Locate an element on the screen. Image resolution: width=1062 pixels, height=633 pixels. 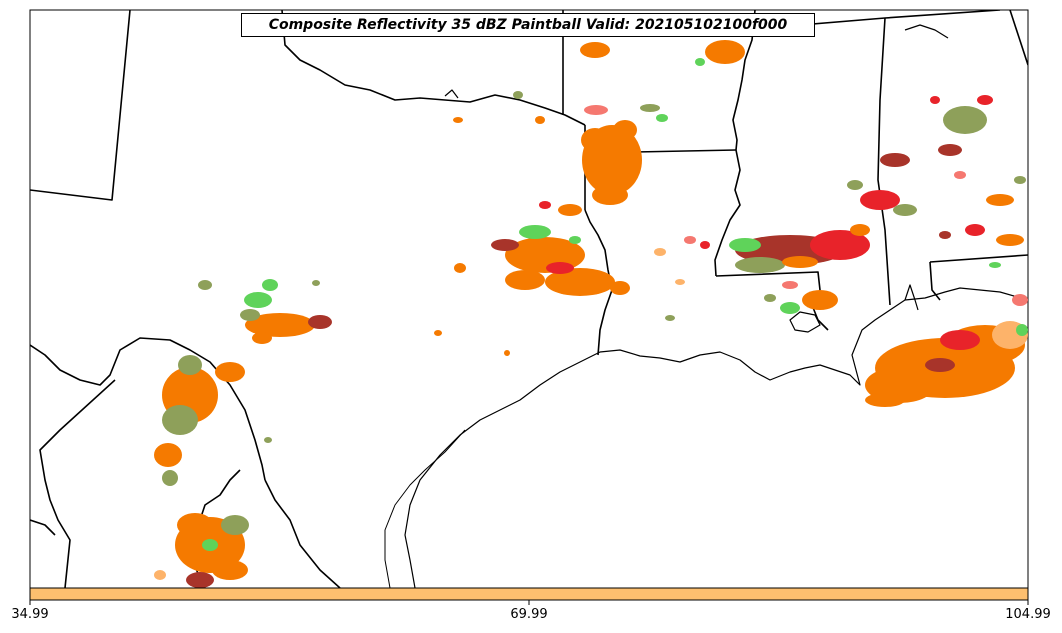
kentucky-lake is located at coordinates (926, 31).